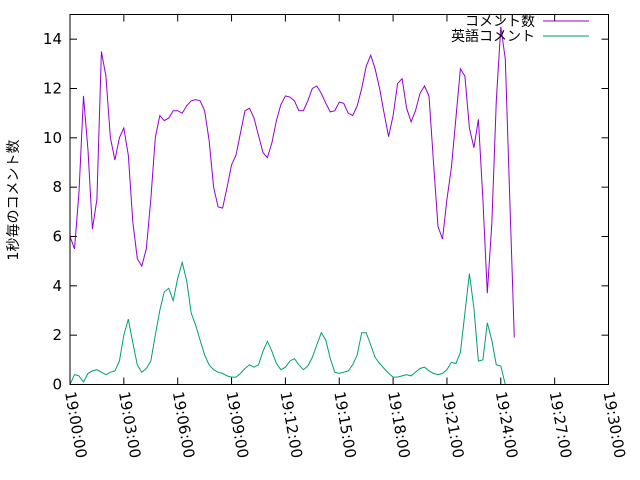  What do you see at coordinates (183, 424) in the screenshot?
I see `x-tick-label: 19:06:00` at bounding box center [183, 424].